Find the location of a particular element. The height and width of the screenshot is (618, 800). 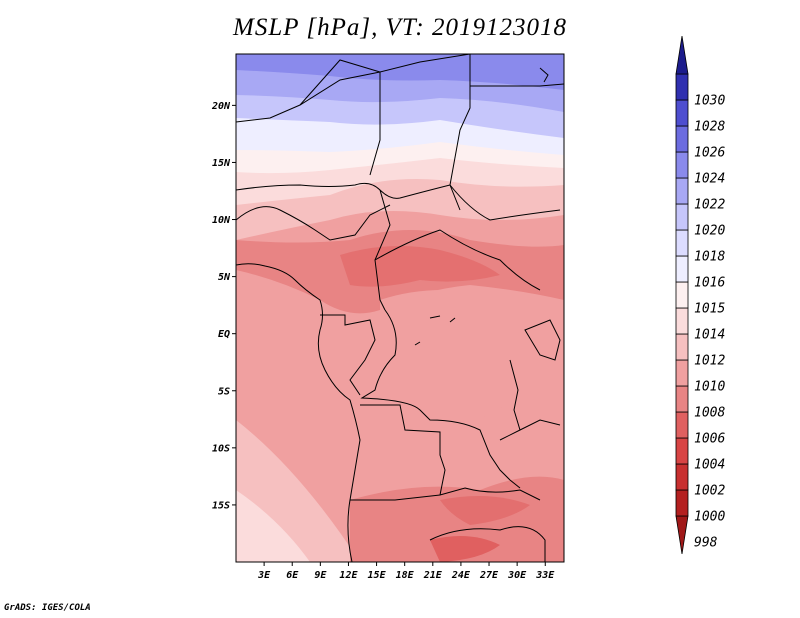

lon-tick-label: 27E is located at coordinates (489, 575).